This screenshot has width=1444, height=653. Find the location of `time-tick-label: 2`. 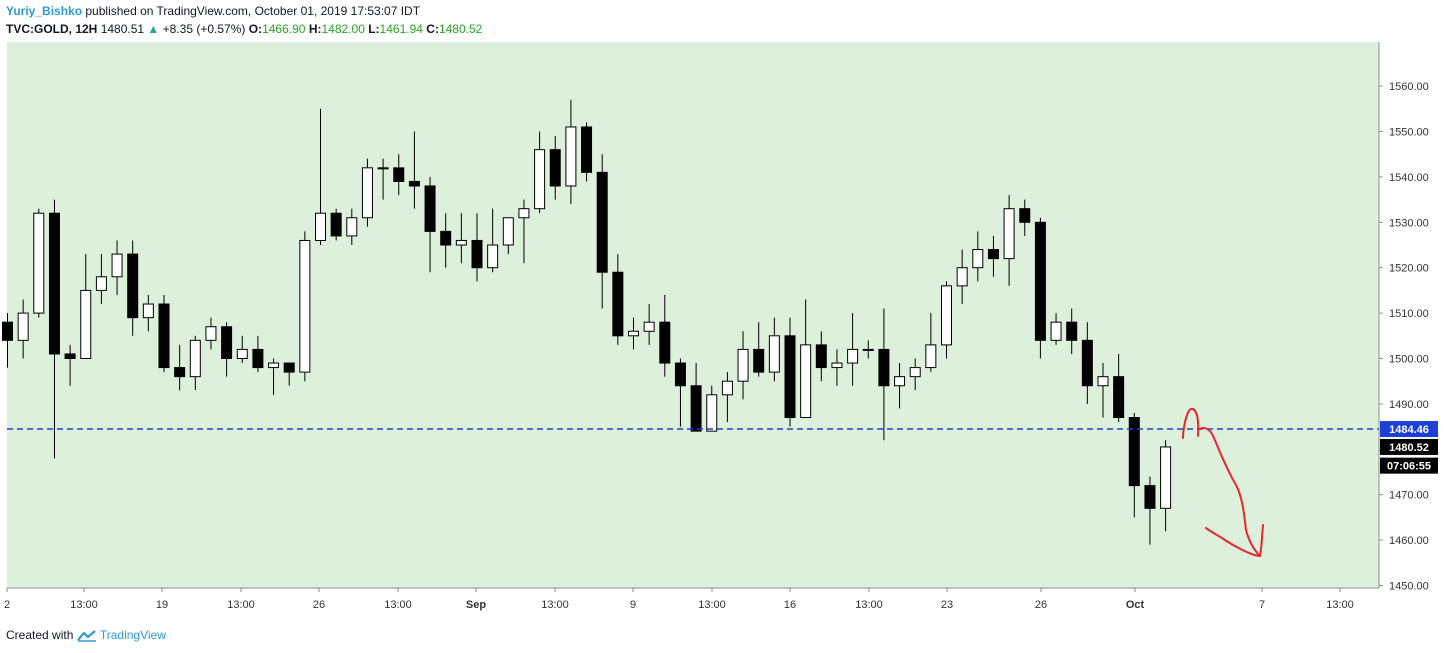

time-tick-label: 2 is located at coordinates (7, 605).